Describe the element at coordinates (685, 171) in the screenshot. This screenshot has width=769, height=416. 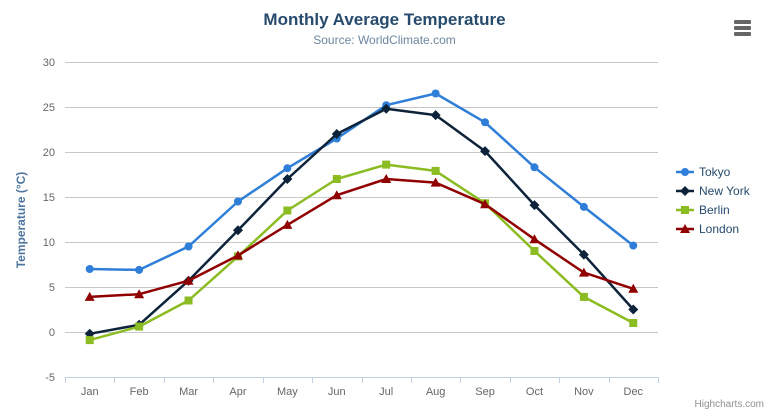
I see `legend-marker-circle-icon` at that location.